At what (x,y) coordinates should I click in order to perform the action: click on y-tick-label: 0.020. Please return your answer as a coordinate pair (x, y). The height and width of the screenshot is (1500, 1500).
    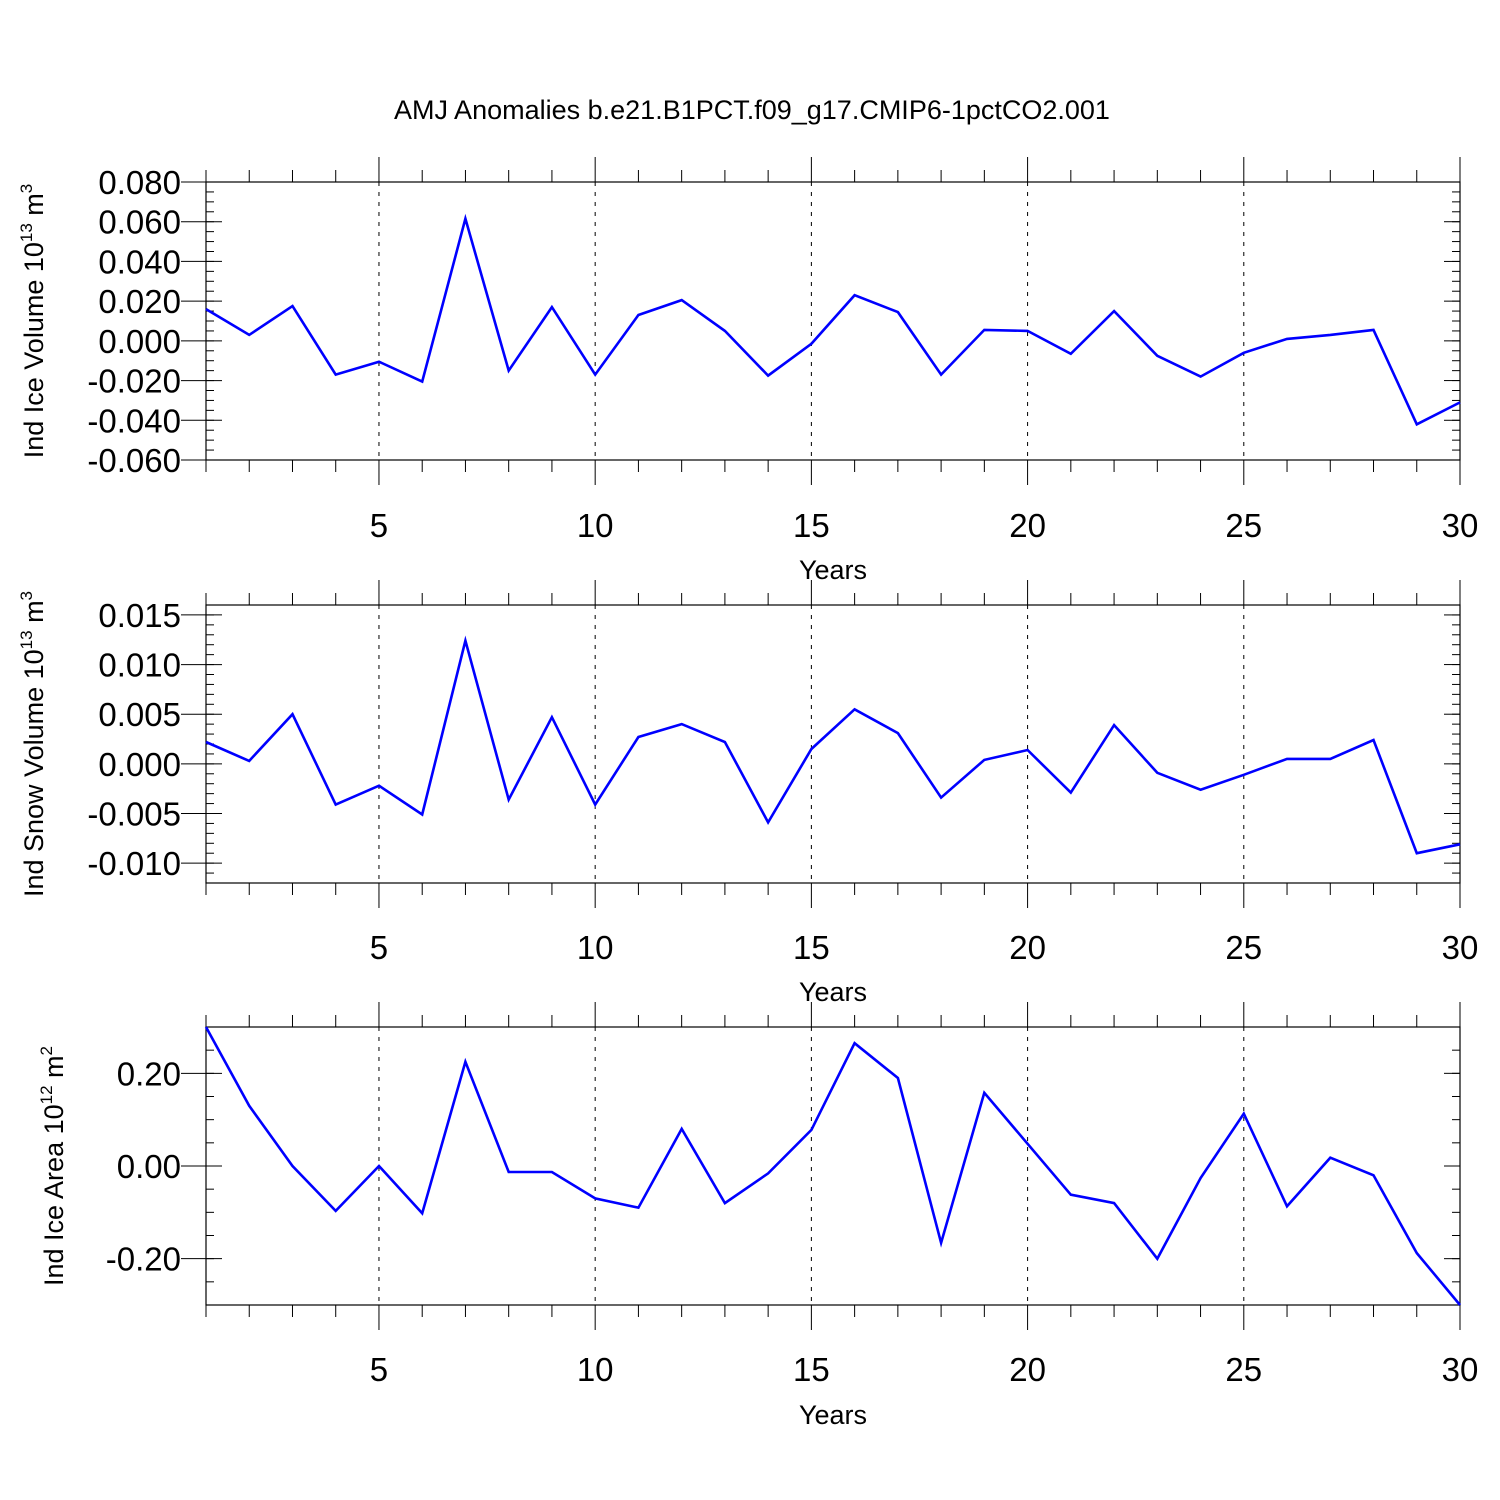
    Looking at the image, I should click on (139, 301).